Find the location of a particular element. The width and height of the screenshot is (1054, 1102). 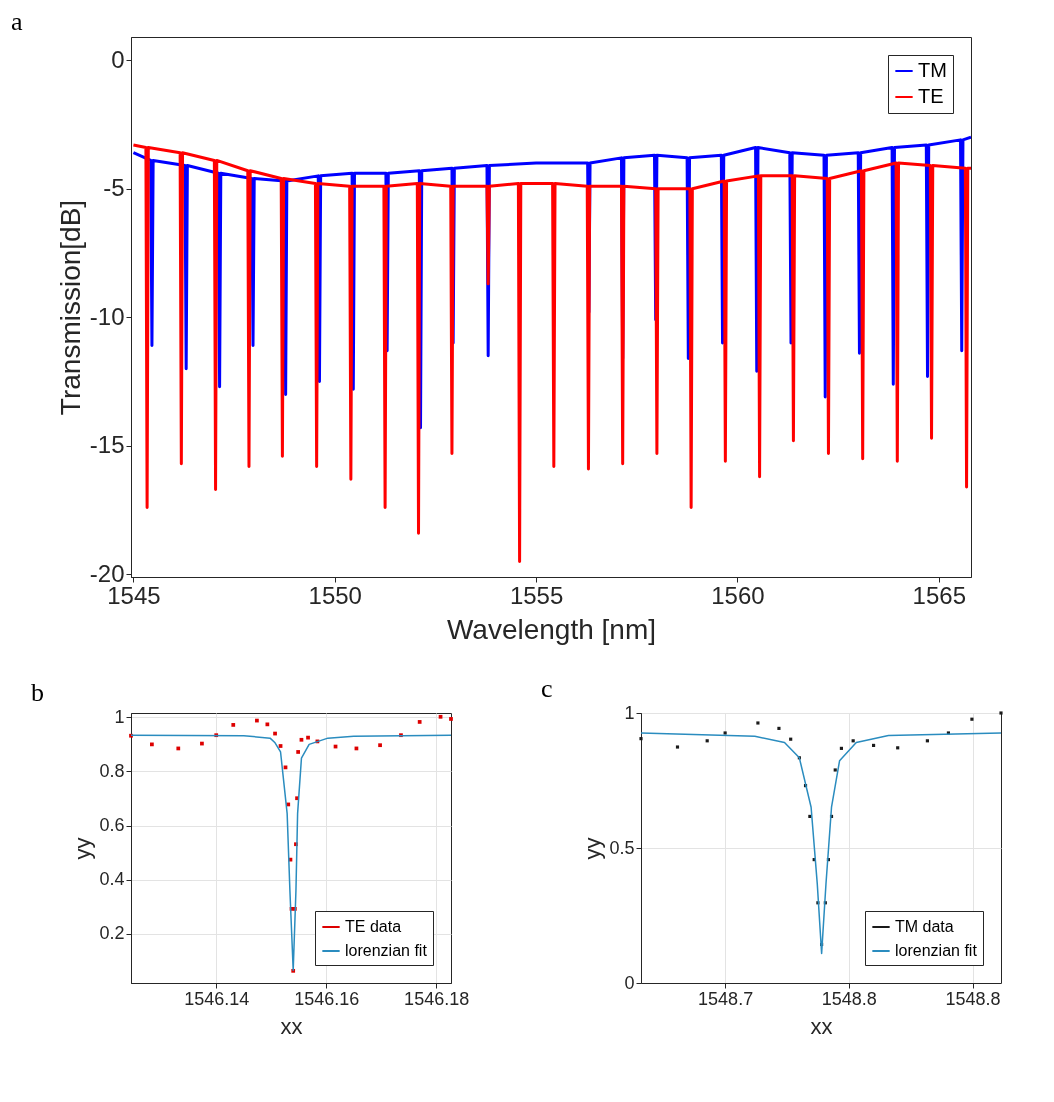

y-tick-label: -10 is located at coordinates (107, 316).